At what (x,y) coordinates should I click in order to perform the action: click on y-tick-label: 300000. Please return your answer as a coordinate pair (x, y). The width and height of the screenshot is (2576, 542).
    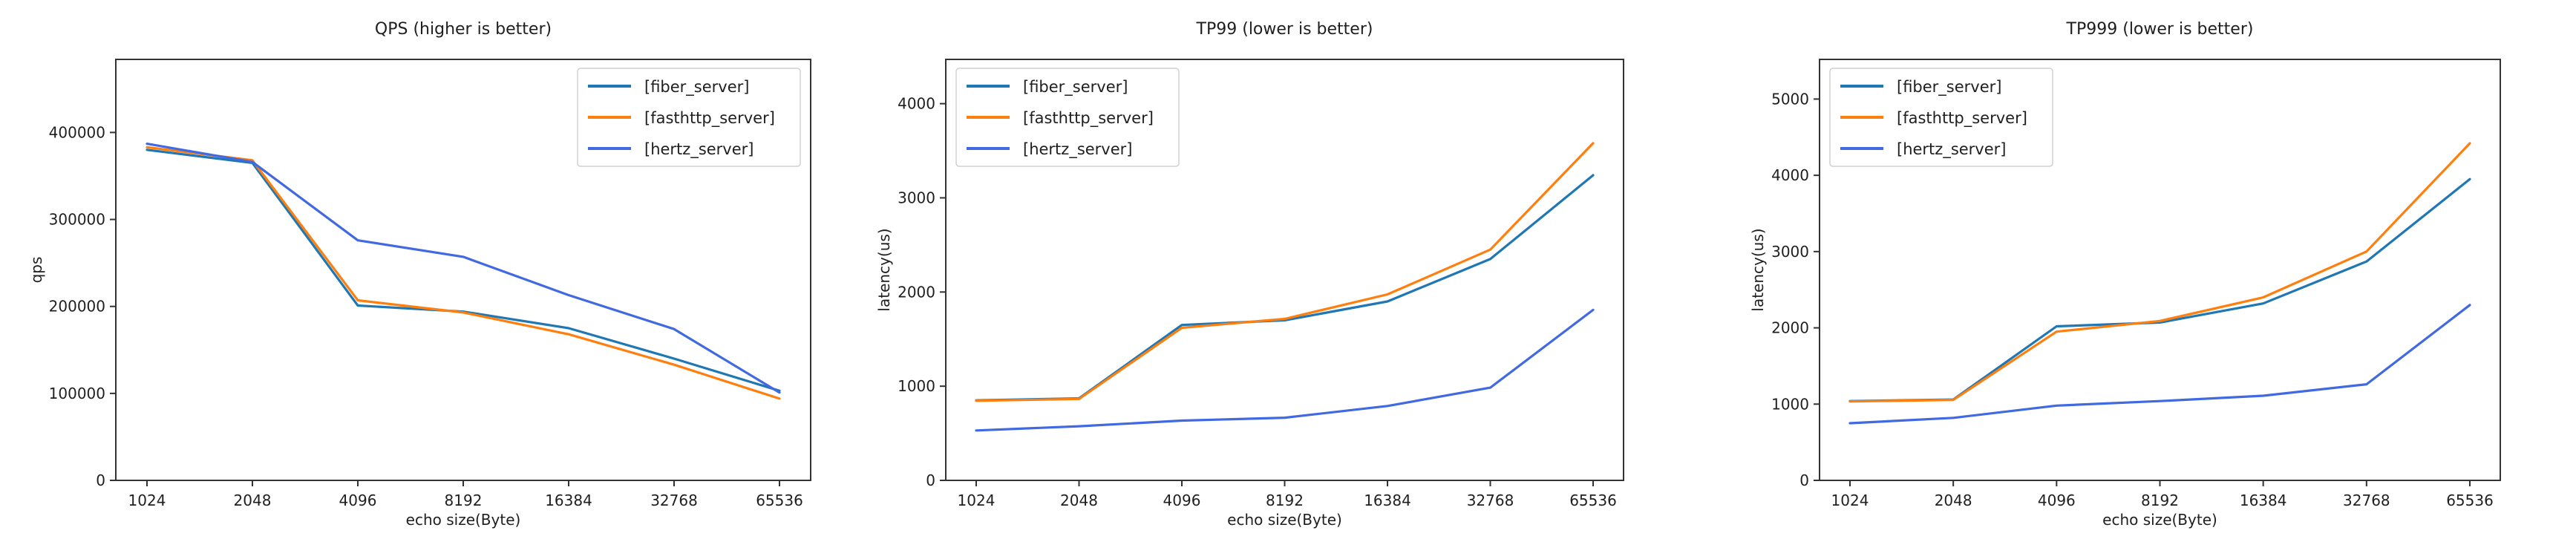
    Looking at the image, I should click on (77, 220).